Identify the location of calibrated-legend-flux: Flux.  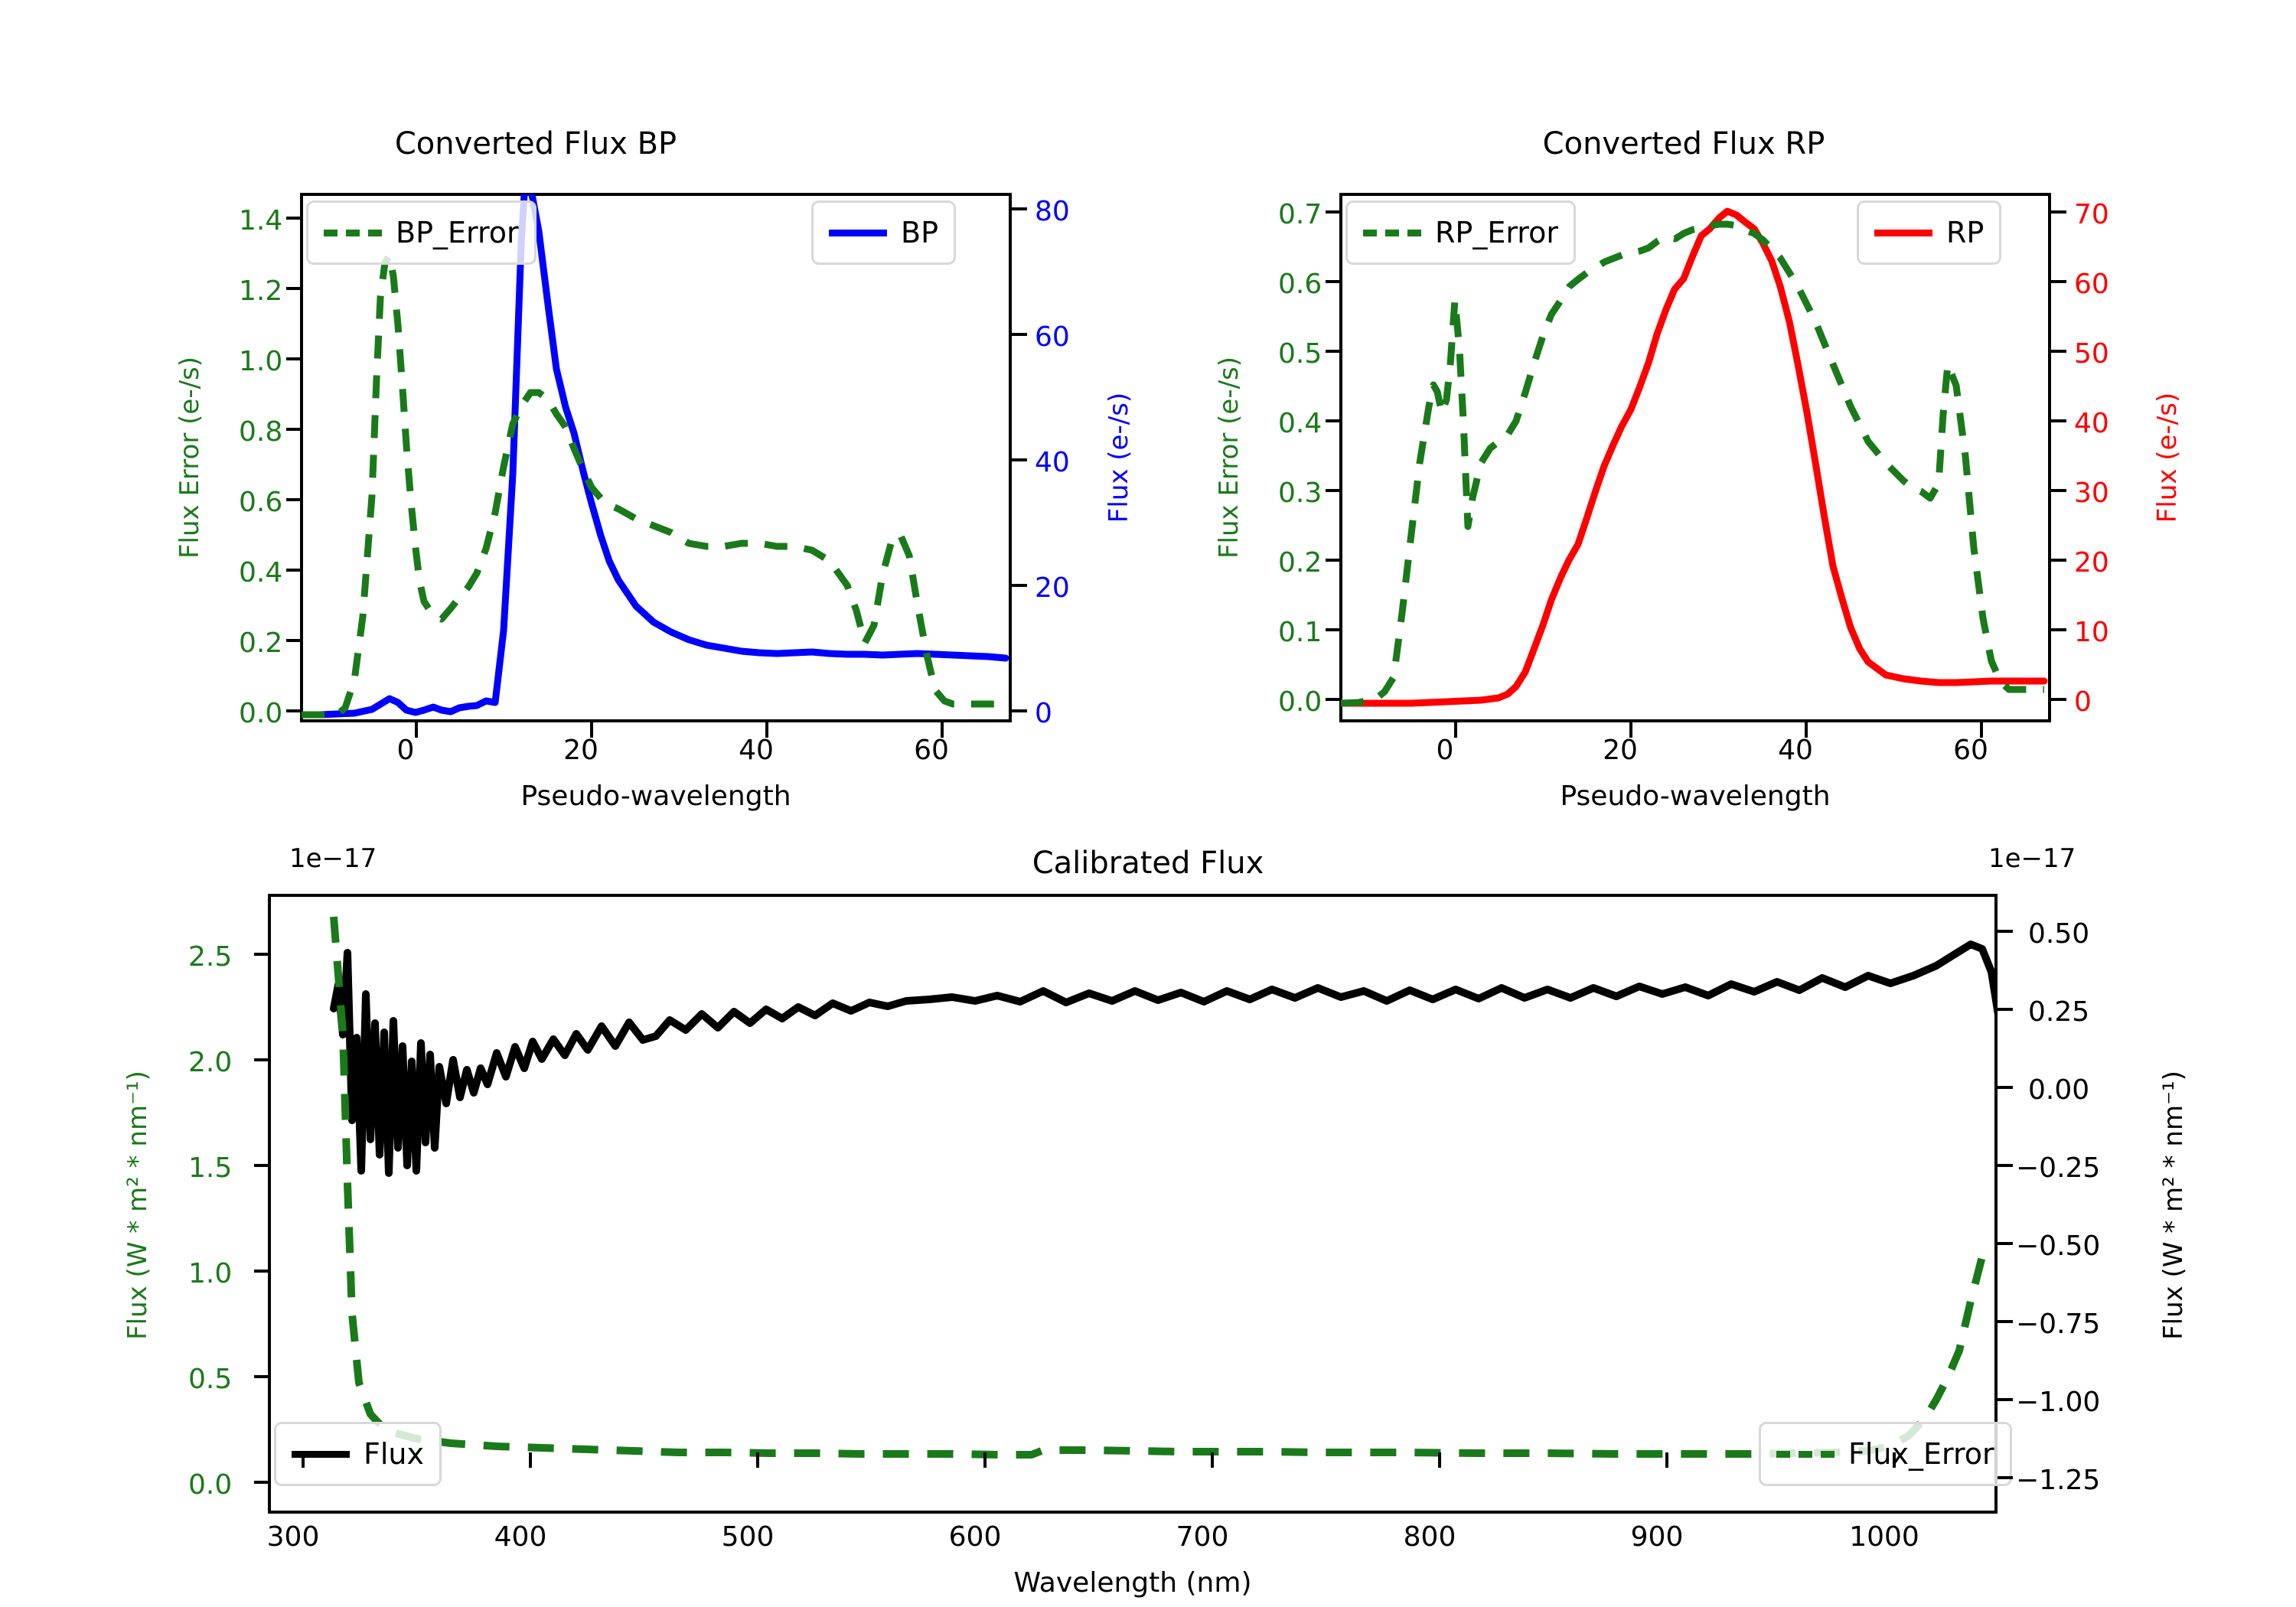
(358, 1454).